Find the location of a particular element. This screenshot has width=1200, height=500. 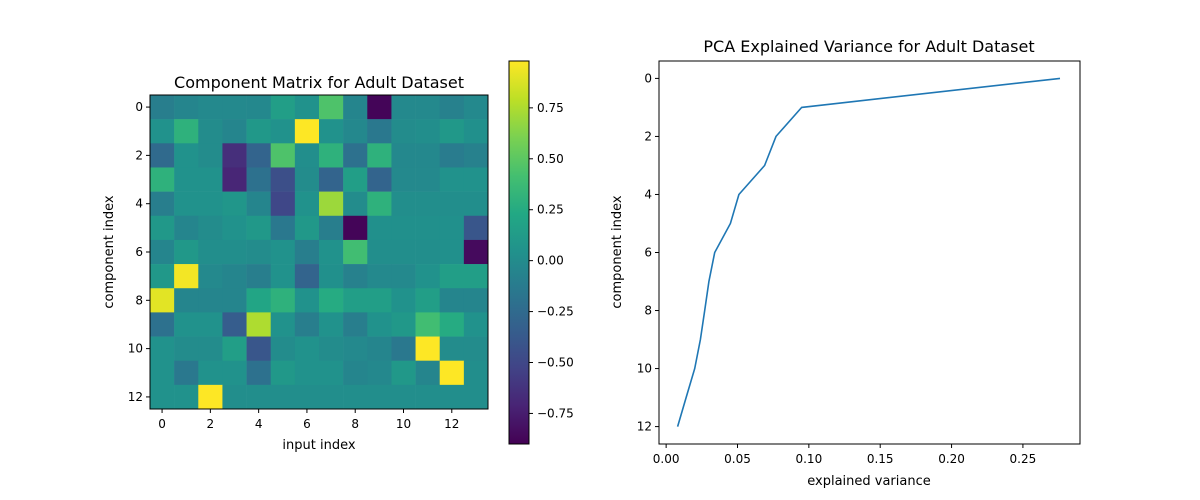

line-y-tick-label: 10 is located at coordinates (644, 369).